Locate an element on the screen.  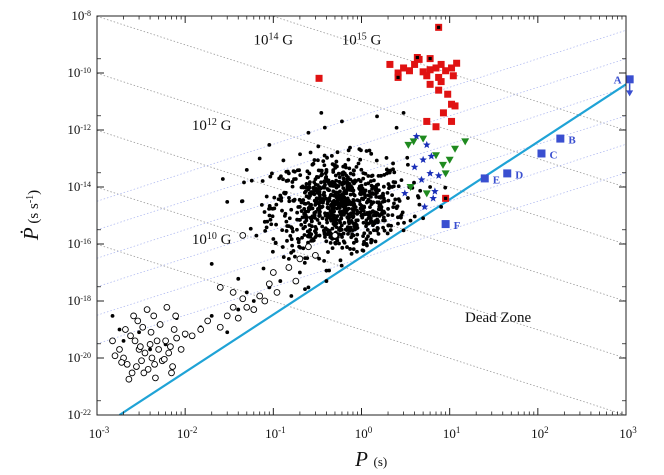
lpo-label: A is located at coordinates (618, 80).